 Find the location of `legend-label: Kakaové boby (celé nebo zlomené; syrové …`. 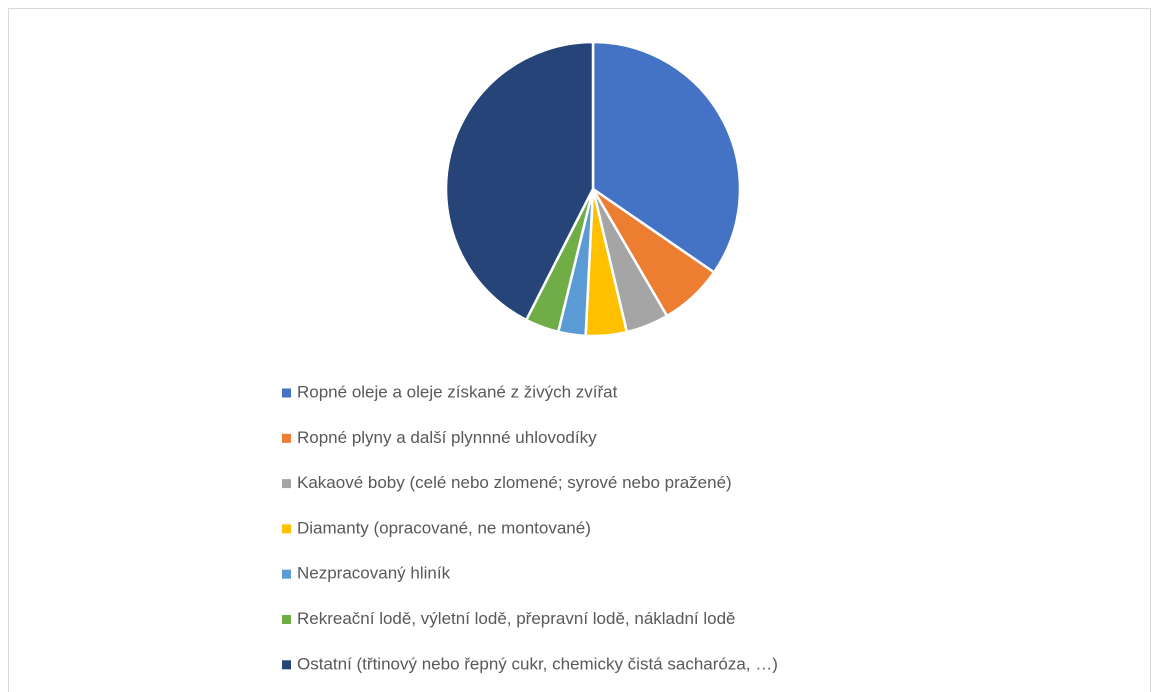

legend-label: Kakaové boby (celé nebo zlomené; syrové … is located at coordinates (514, 482).